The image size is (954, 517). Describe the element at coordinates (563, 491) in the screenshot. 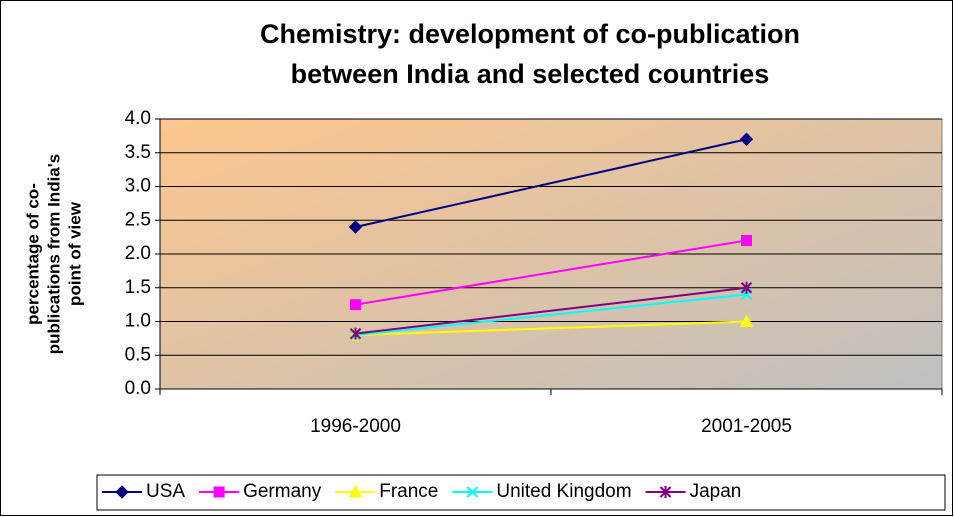

I see `legend-label: United Kingdom` at that location.